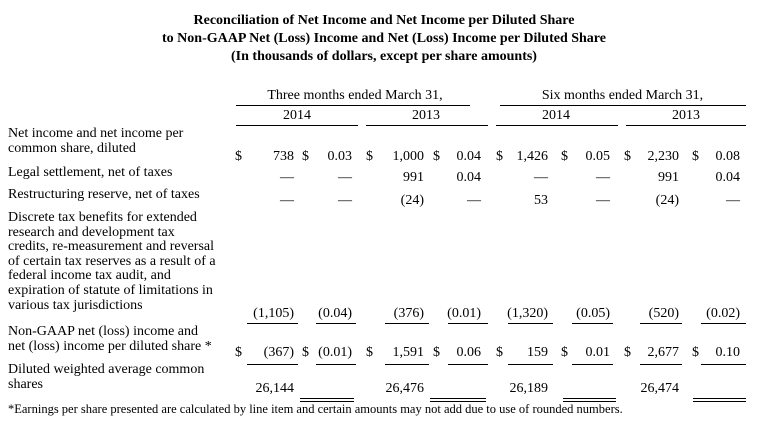 This screenshot has height=428, width=768. I want to click on row-label-line: Non-GAAP net (loss) income and, so click(103, 331).